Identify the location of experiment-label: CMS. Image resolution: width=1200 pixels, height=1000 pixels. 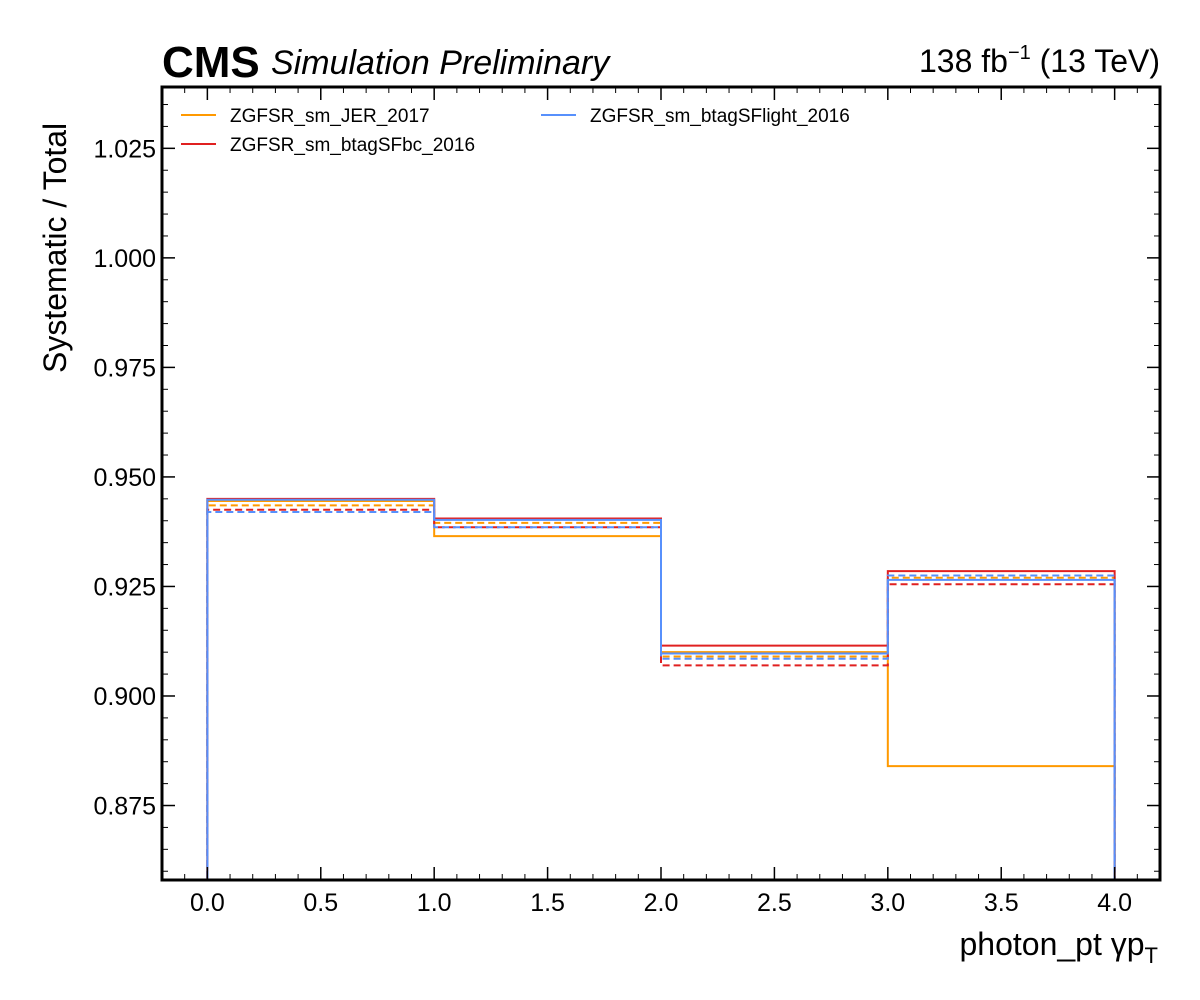
(211, 62).